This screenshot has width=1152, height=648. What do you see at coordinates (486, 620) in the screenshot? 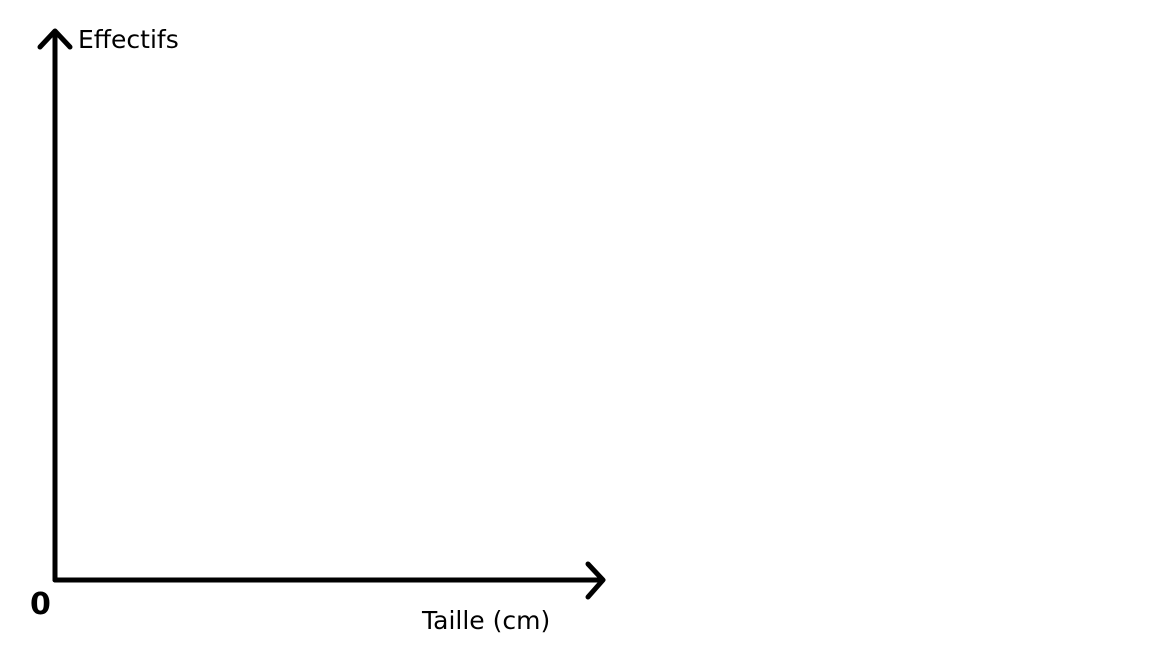
I see `x-axis-label: Taille (cm)` at bounding box center [486, 620].